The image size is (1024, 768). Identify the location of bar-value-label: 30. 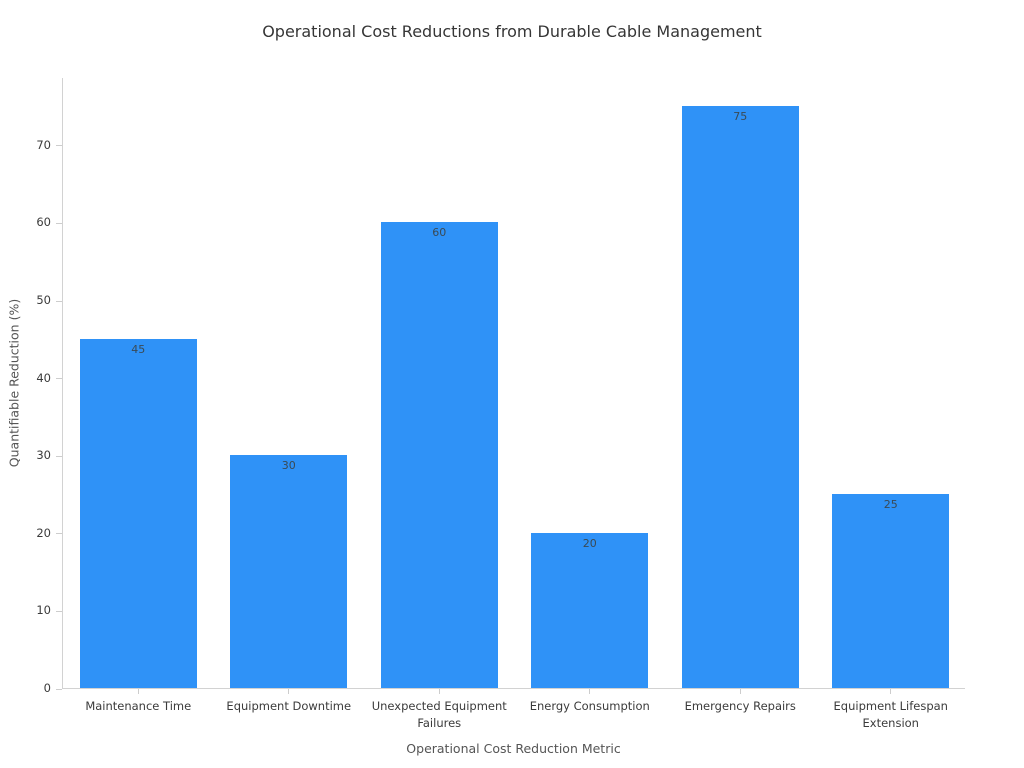
(288, 466).